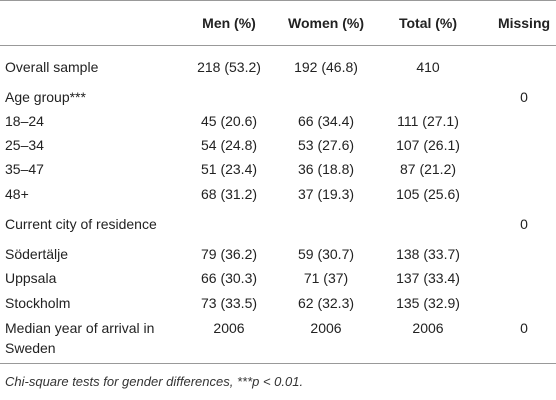 The width and height of the screenshot is (556, 400). I want to click on column-header: Men (%), so click(229, 23).